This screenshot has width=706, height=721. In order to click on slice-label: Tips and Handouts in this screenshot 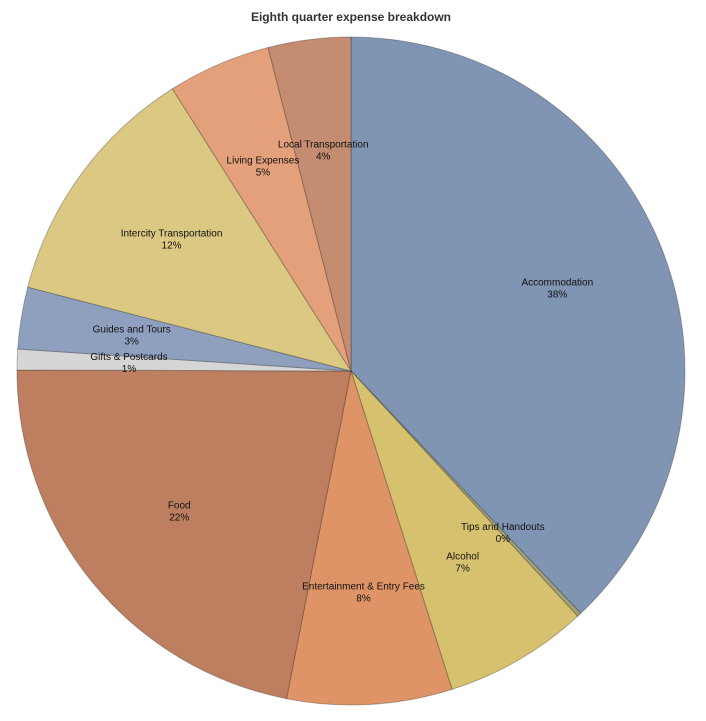, I will do `click(503, 527)`.